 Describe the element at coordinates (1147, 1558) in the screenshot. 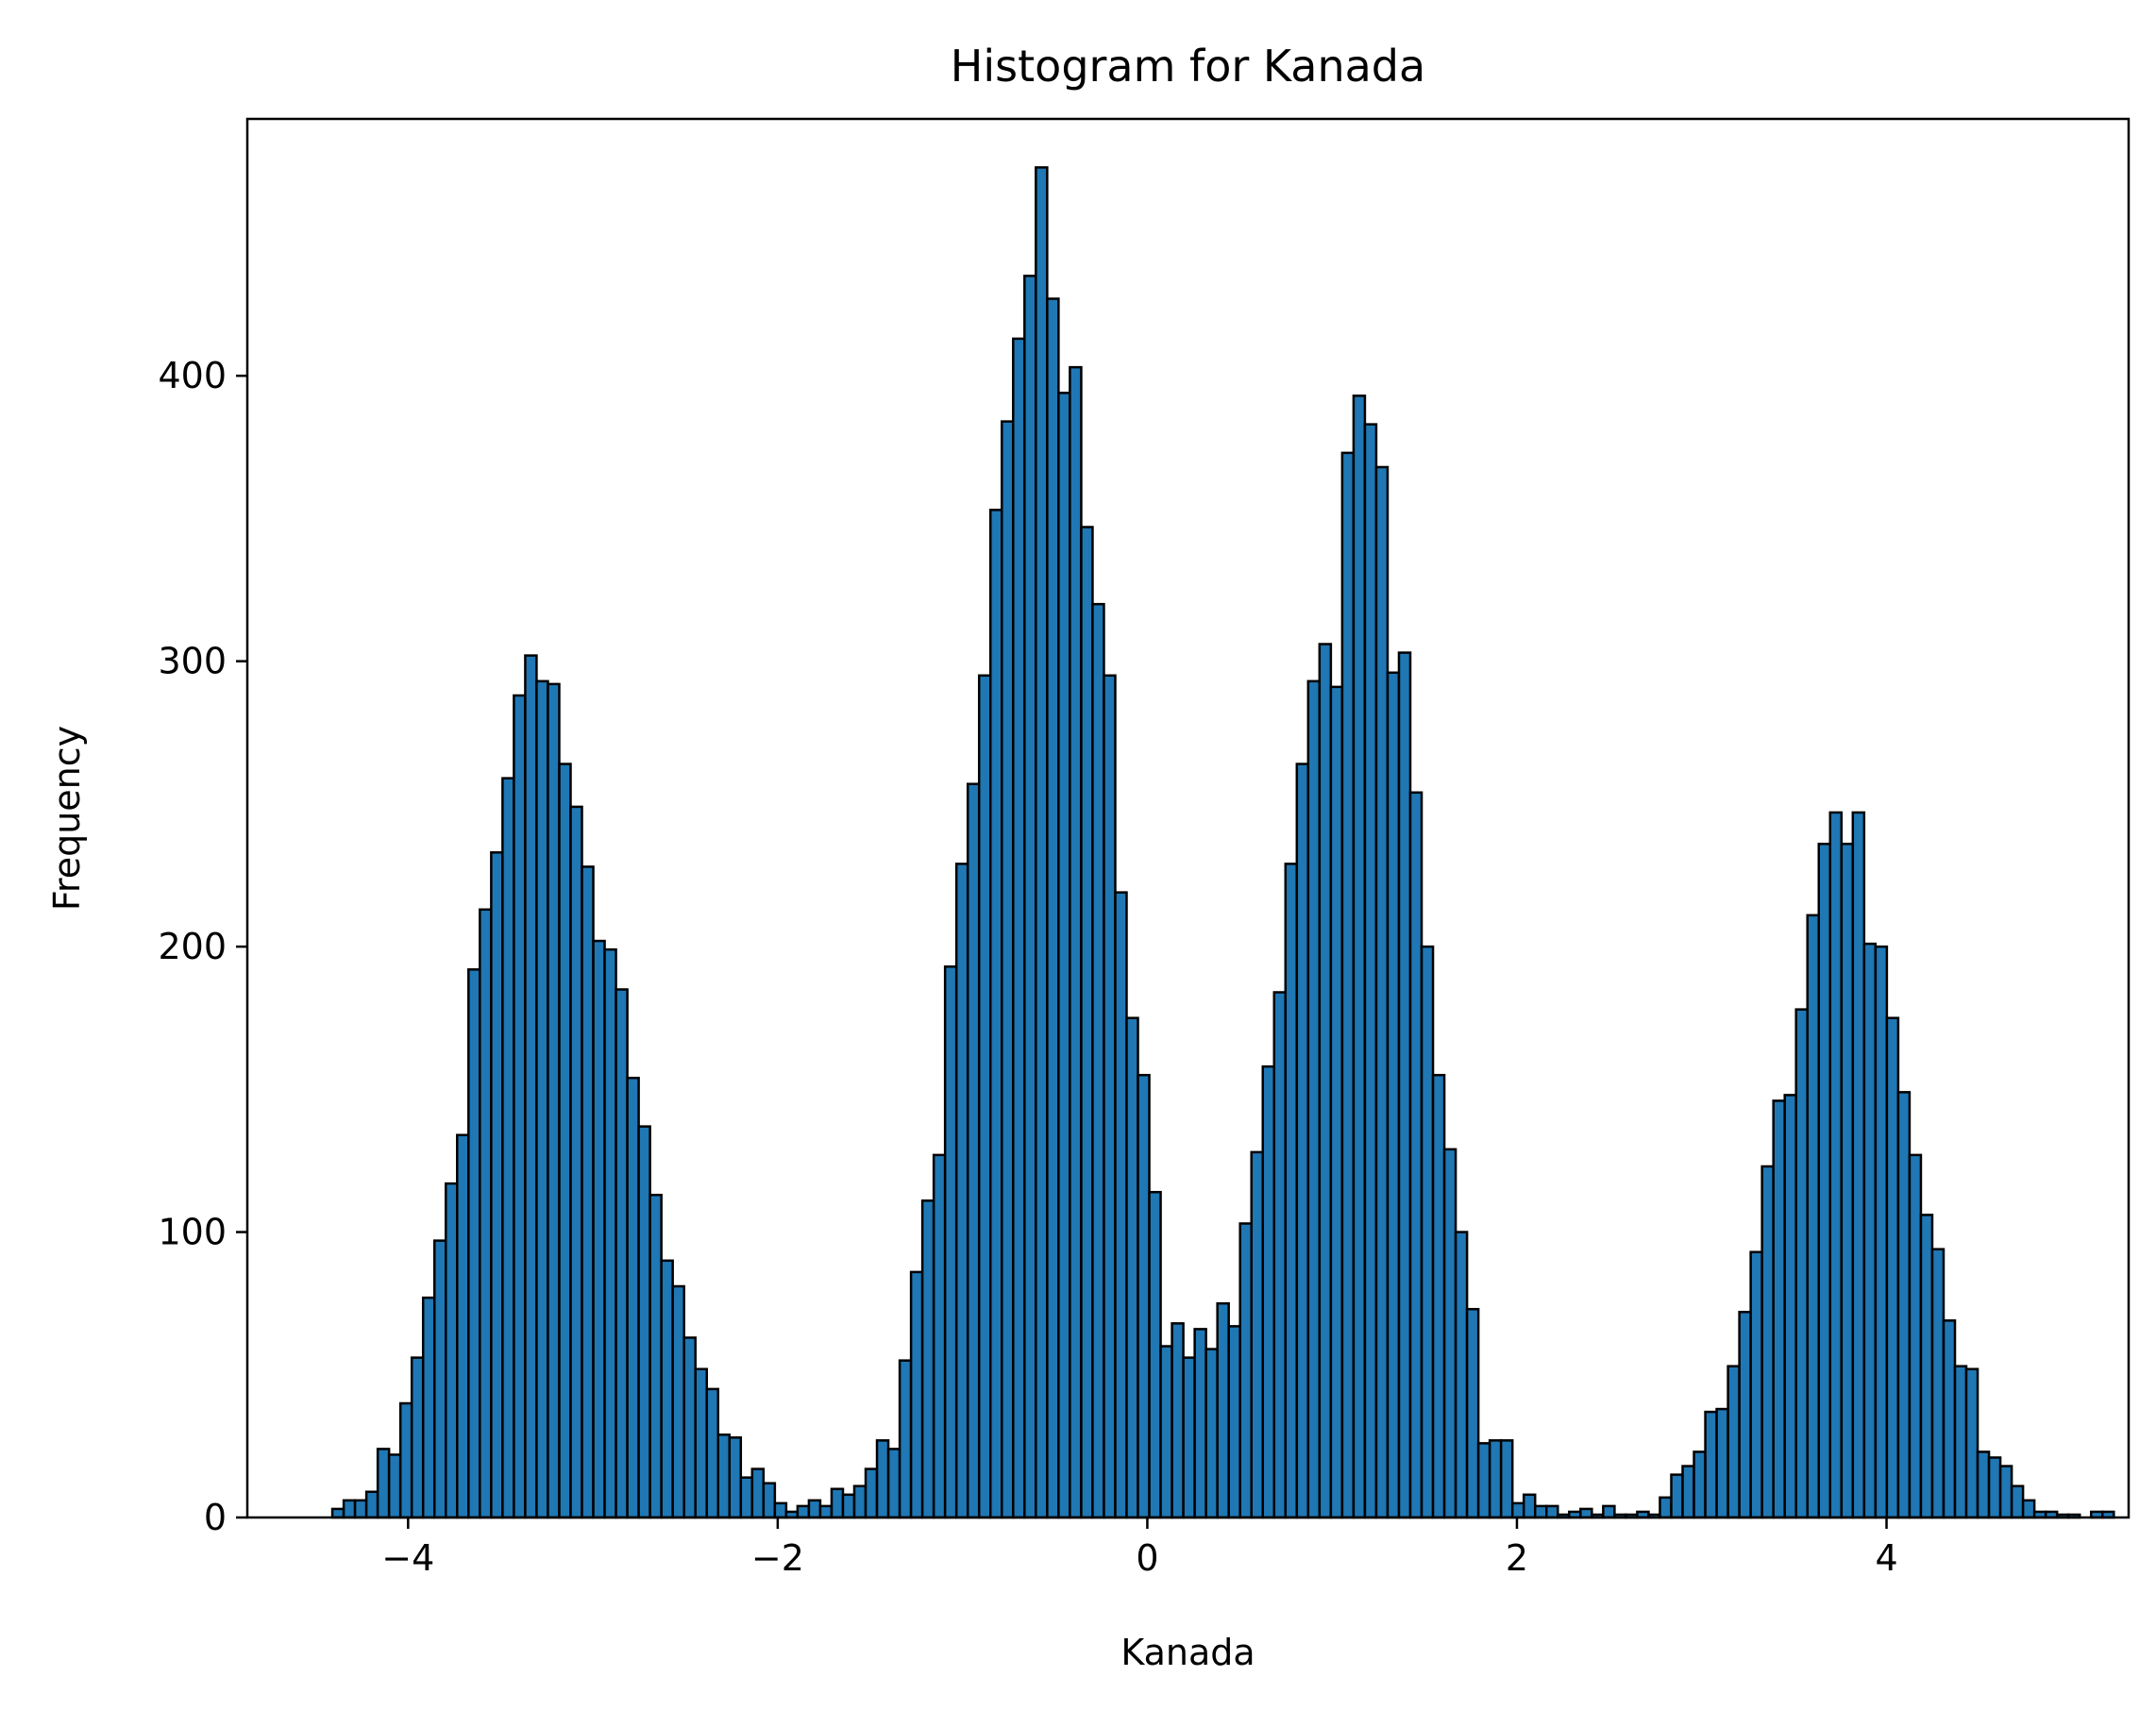

I see `x-tick-label: 0` at that location.